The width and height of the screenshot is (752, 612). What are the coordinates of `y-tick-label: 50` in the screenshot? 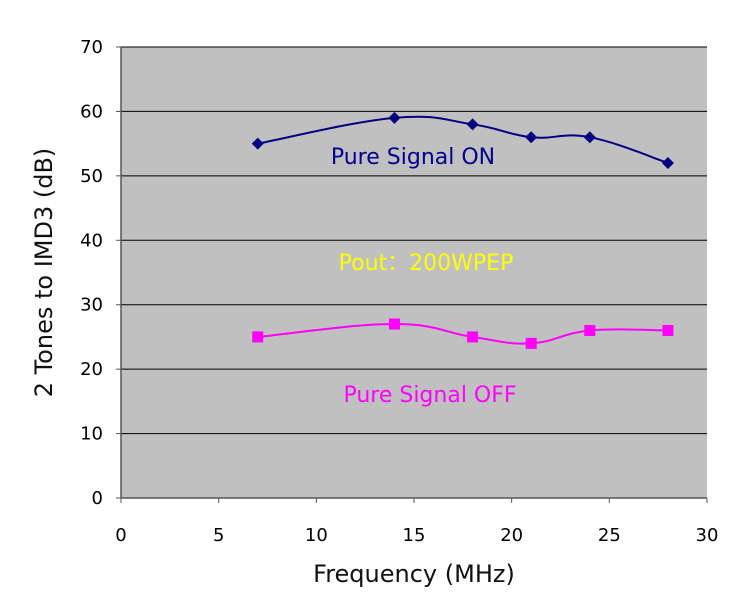 It's located at (91, 176).